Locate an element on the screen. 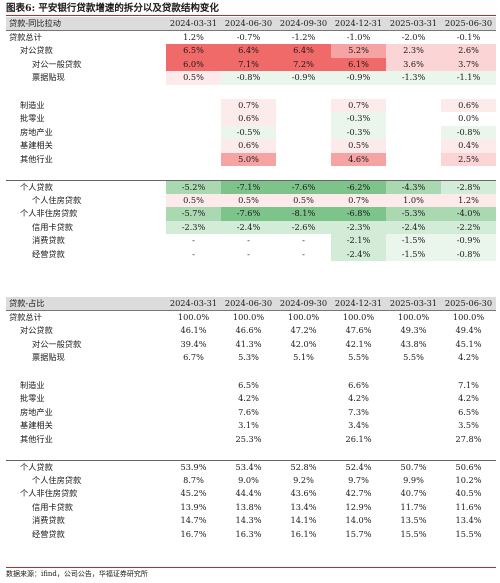  value-cell: 6.7% is located at coordinates (193, 357).